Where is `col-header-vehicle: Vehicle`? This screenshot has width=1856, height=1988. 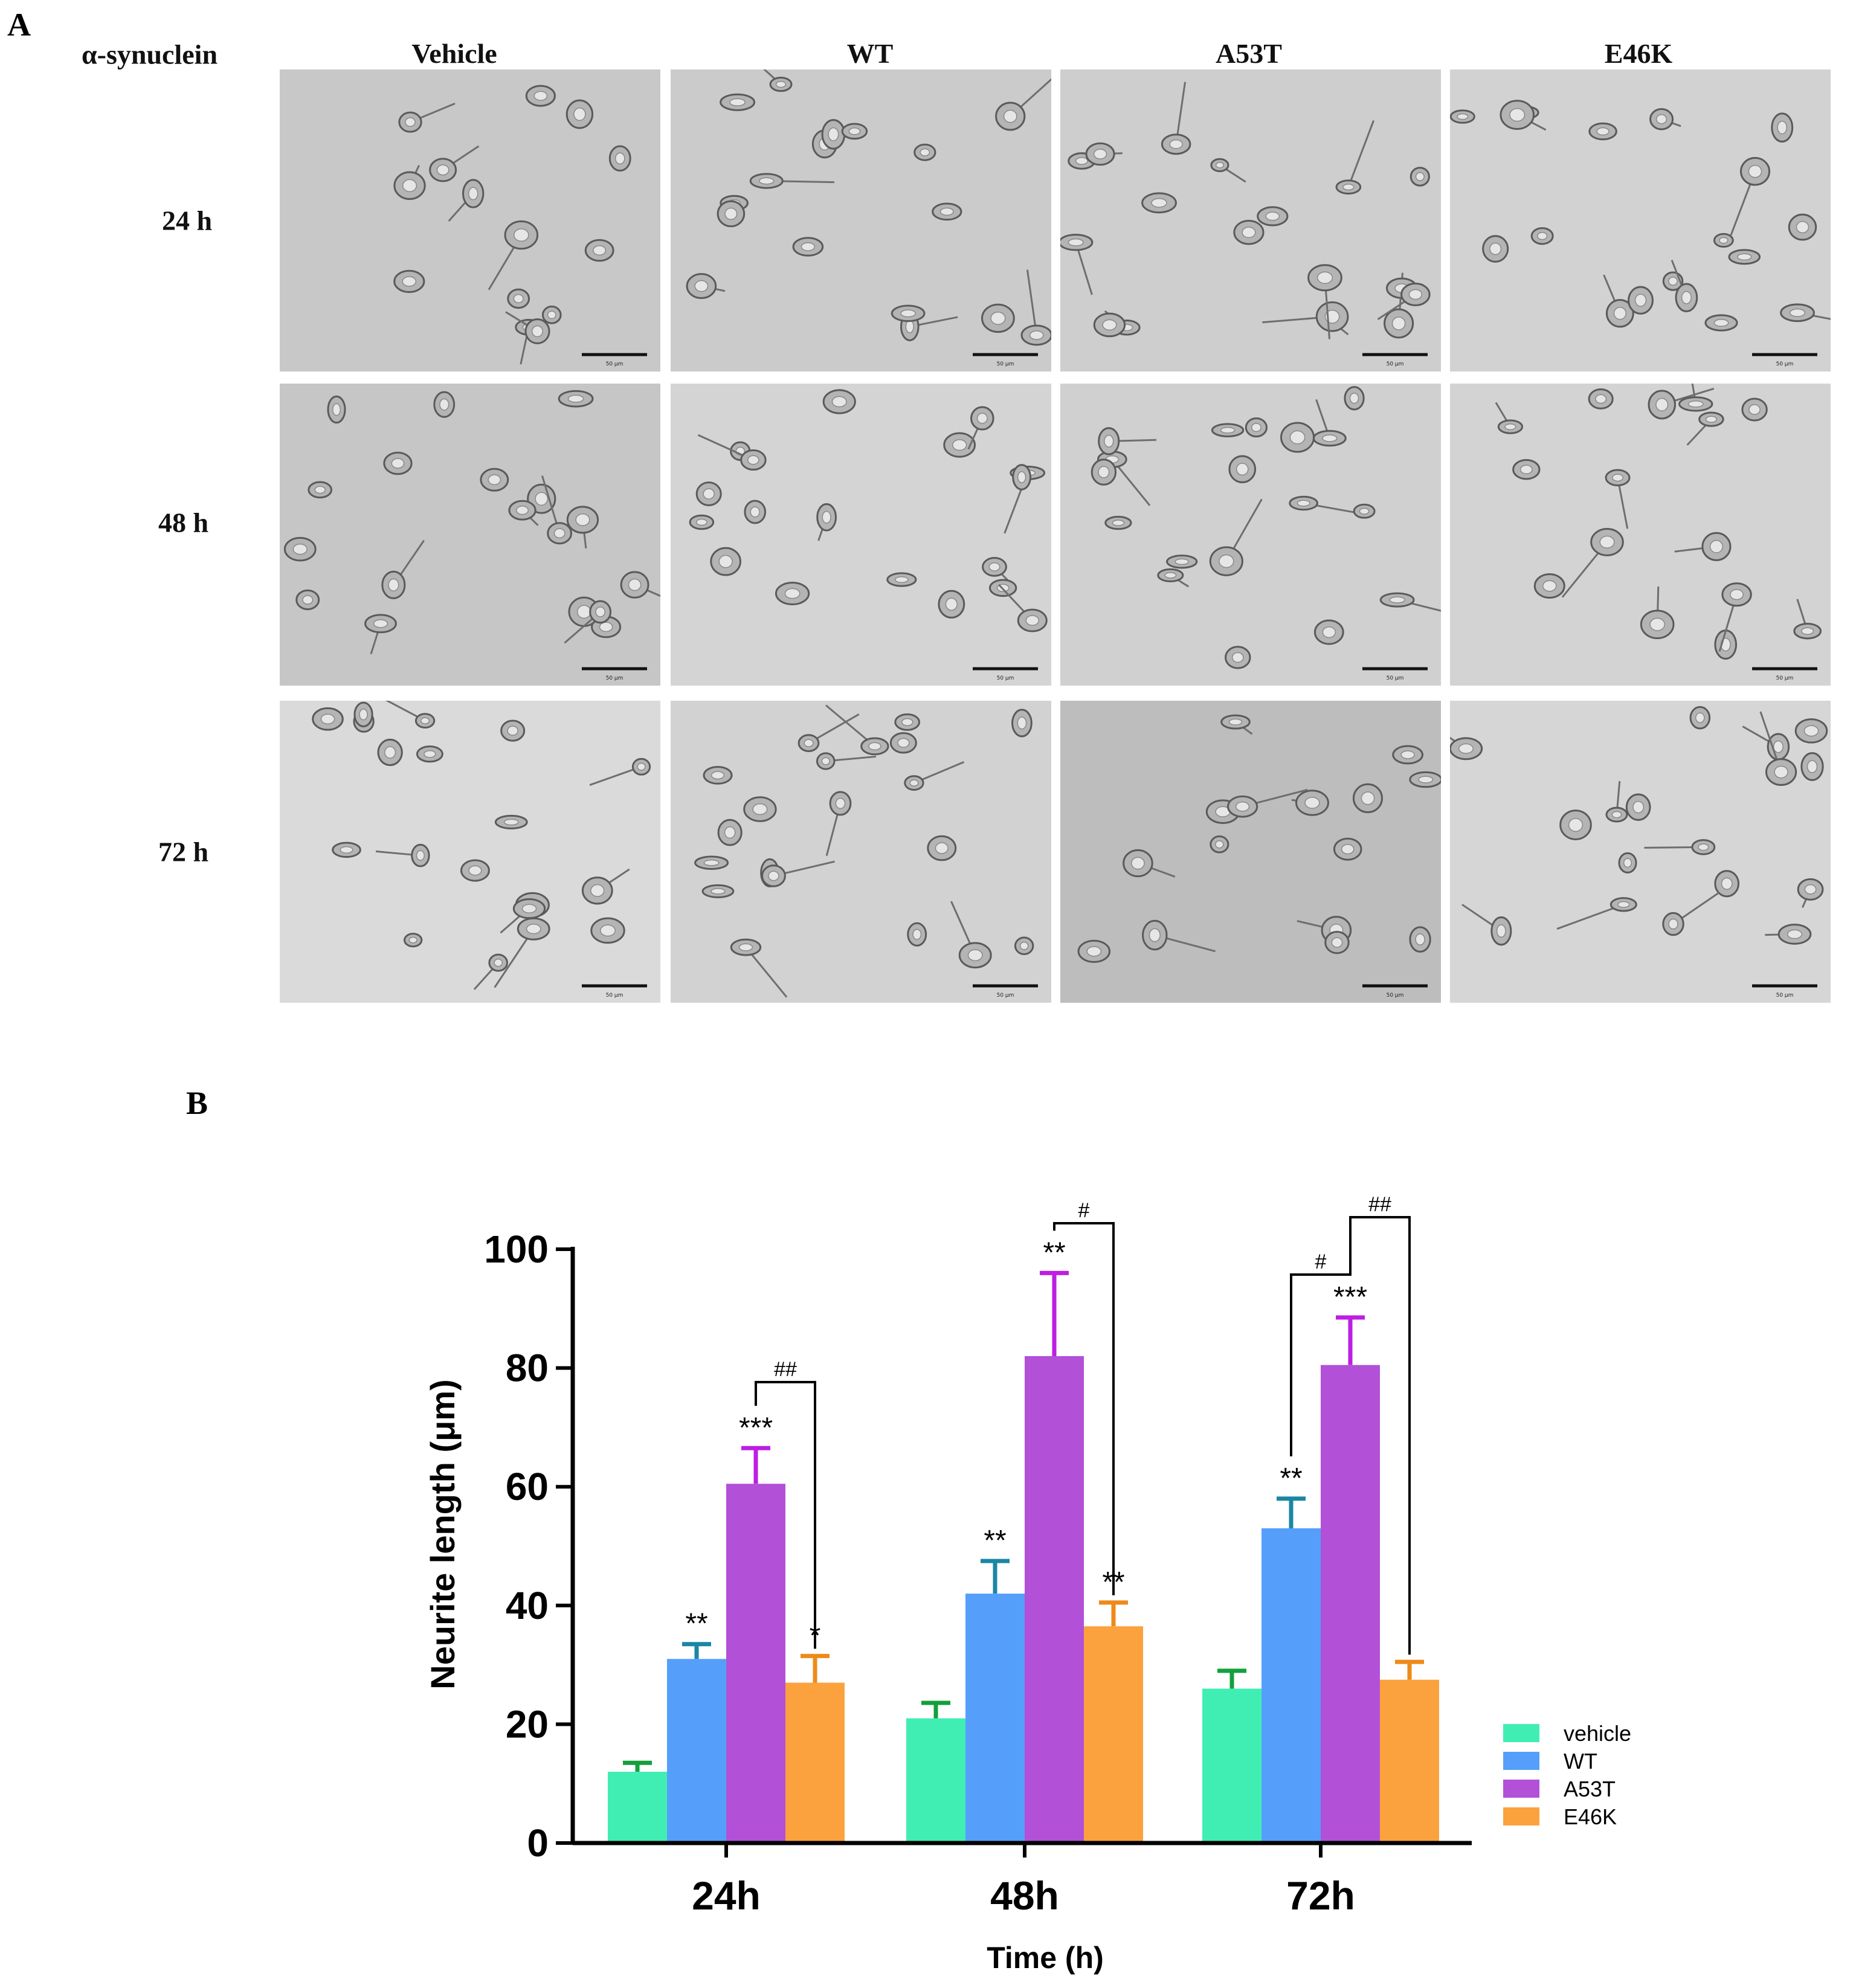 col-header-vehicle: Vehicle is located at coordinates (454, 53).